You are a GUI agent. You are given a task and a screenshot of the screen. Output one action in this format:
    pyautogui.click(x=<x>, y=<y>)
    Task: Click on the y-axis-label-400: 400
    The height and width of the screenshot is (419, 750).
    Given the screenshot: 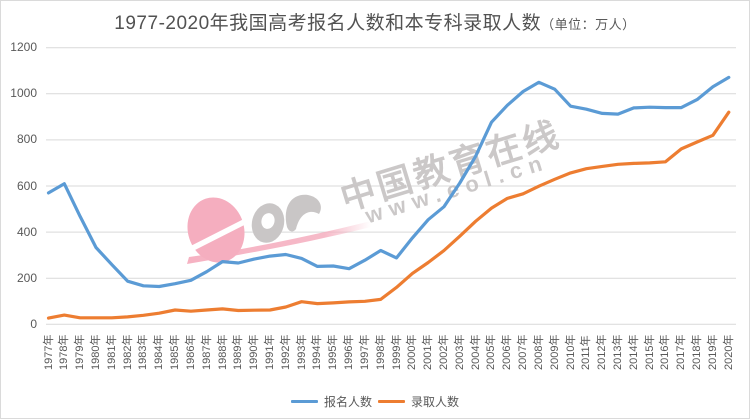 What is the action you would take?
    pyautogui.click(x=26, y=231)
    